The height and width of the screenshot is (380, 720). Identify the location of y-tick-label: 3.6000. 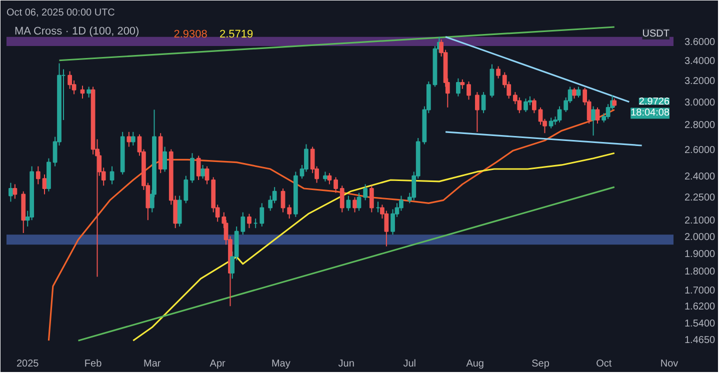
(700, 42).